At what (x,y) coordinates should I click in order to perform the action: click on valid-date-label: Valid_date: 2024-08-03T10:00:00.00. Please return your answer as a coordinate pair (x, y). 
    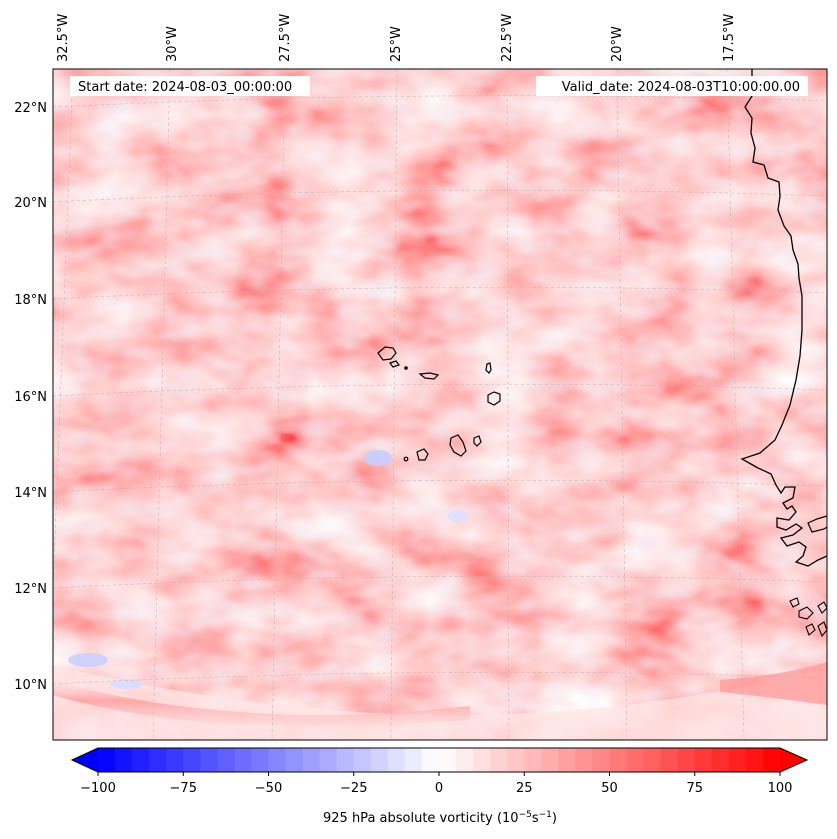
    Looking at the image, I should click on (681, 87).